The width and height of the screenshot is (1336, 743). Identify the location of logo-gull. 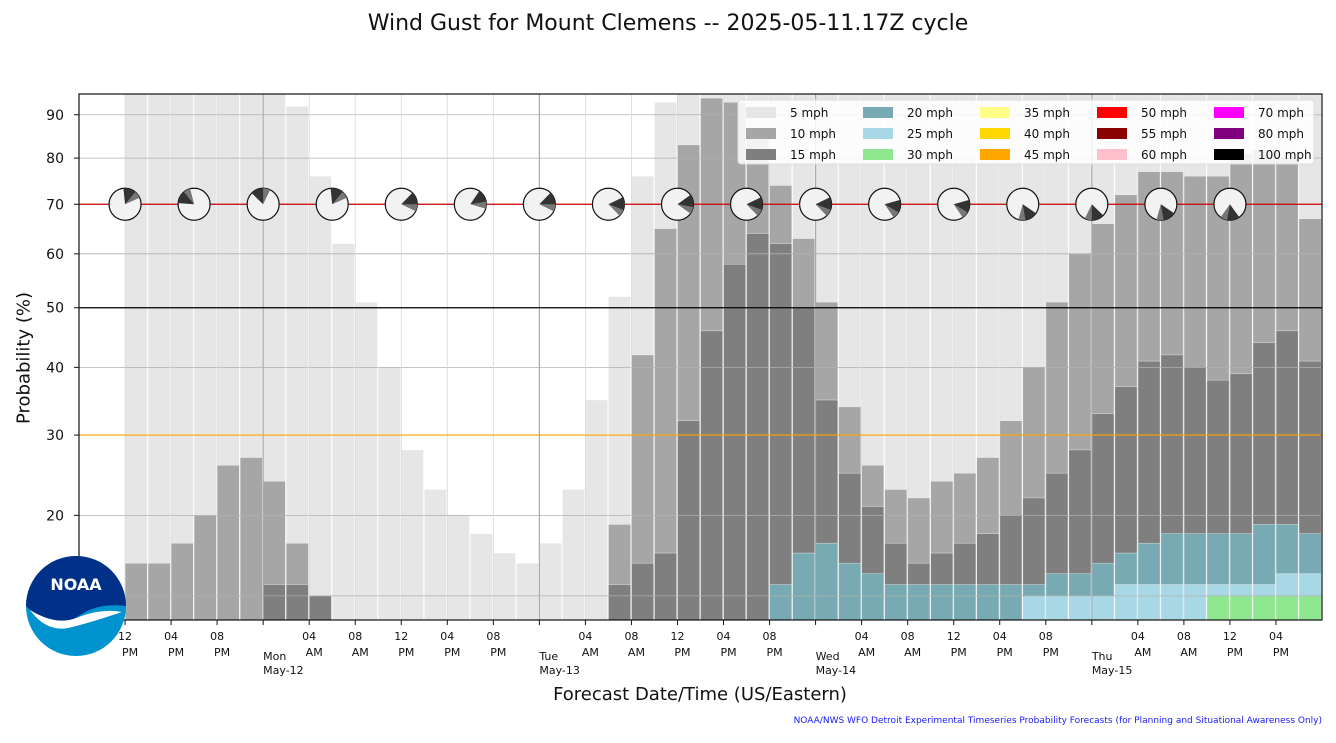
(76, 619).